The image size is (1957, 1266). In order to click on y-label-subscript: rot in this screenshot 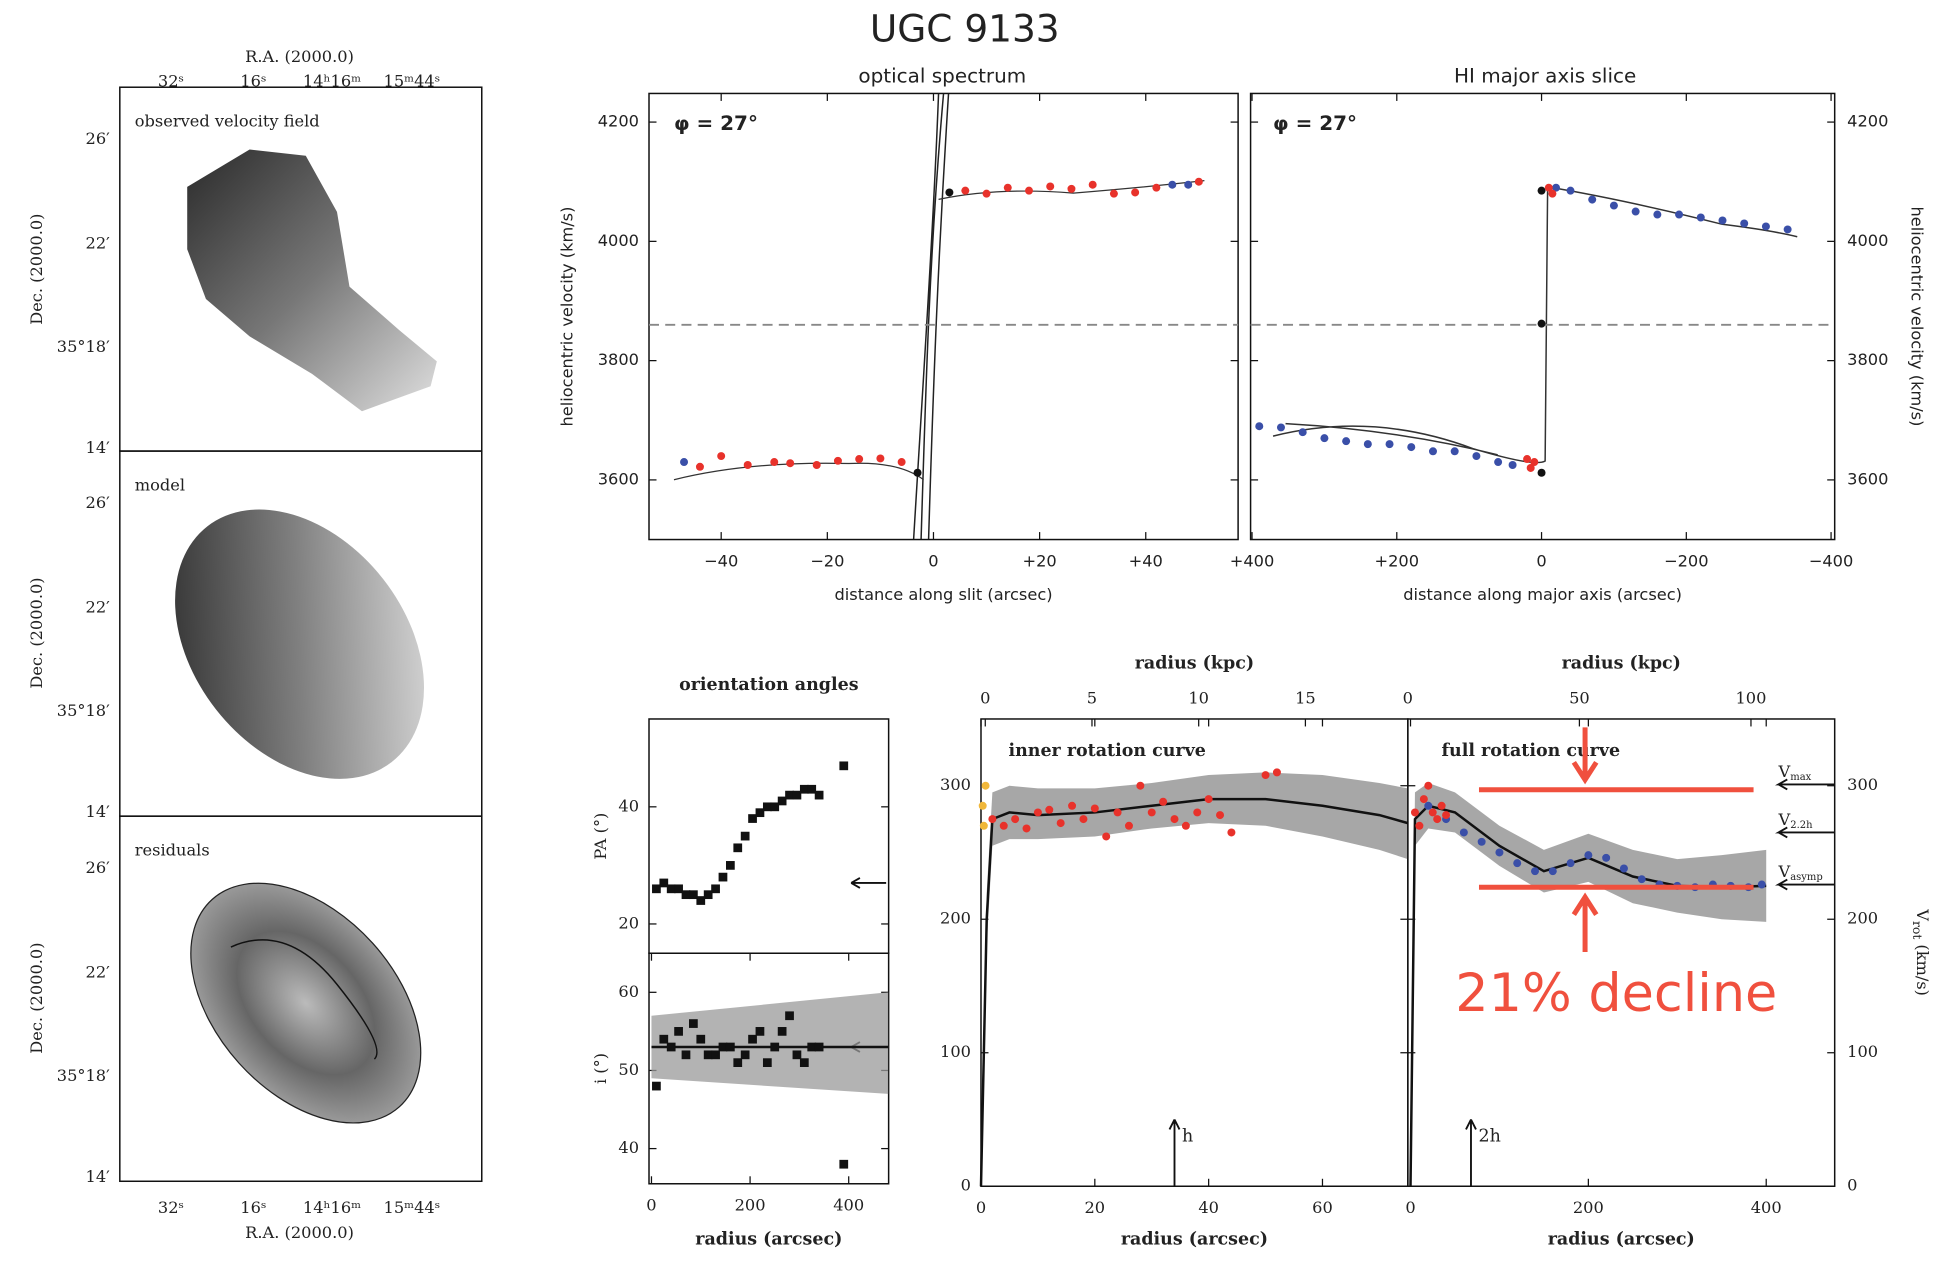, I will do `click(1918, 930)`.